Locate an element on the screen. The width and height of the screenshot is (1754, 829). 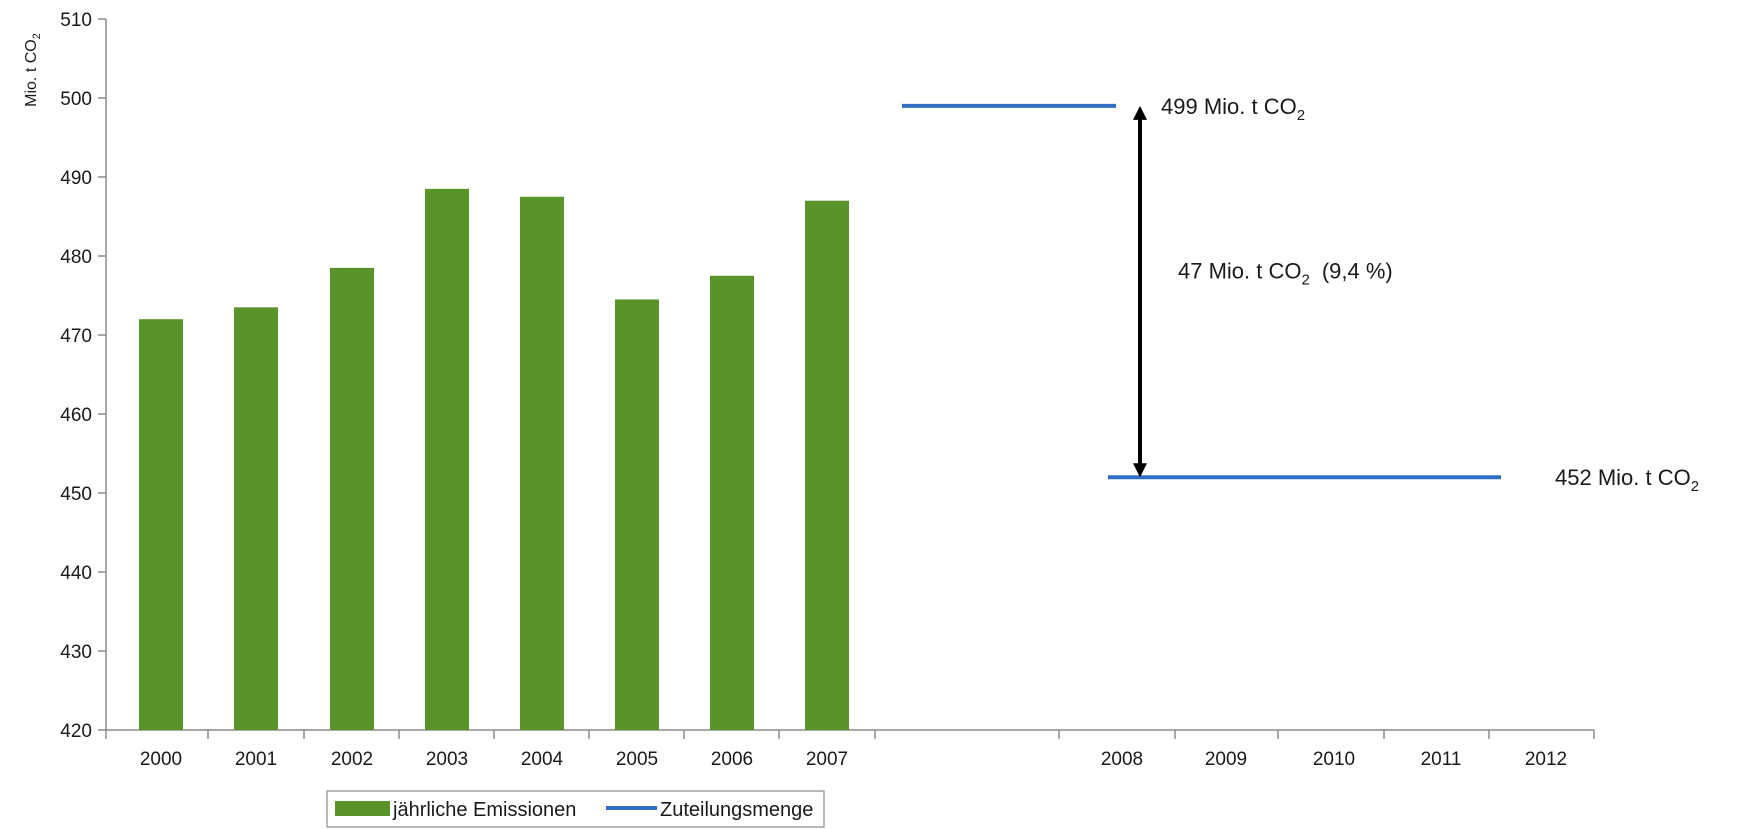
annotation-bottom-value: 452 Mio. t CO2 is located at coordinates (1627, 480).